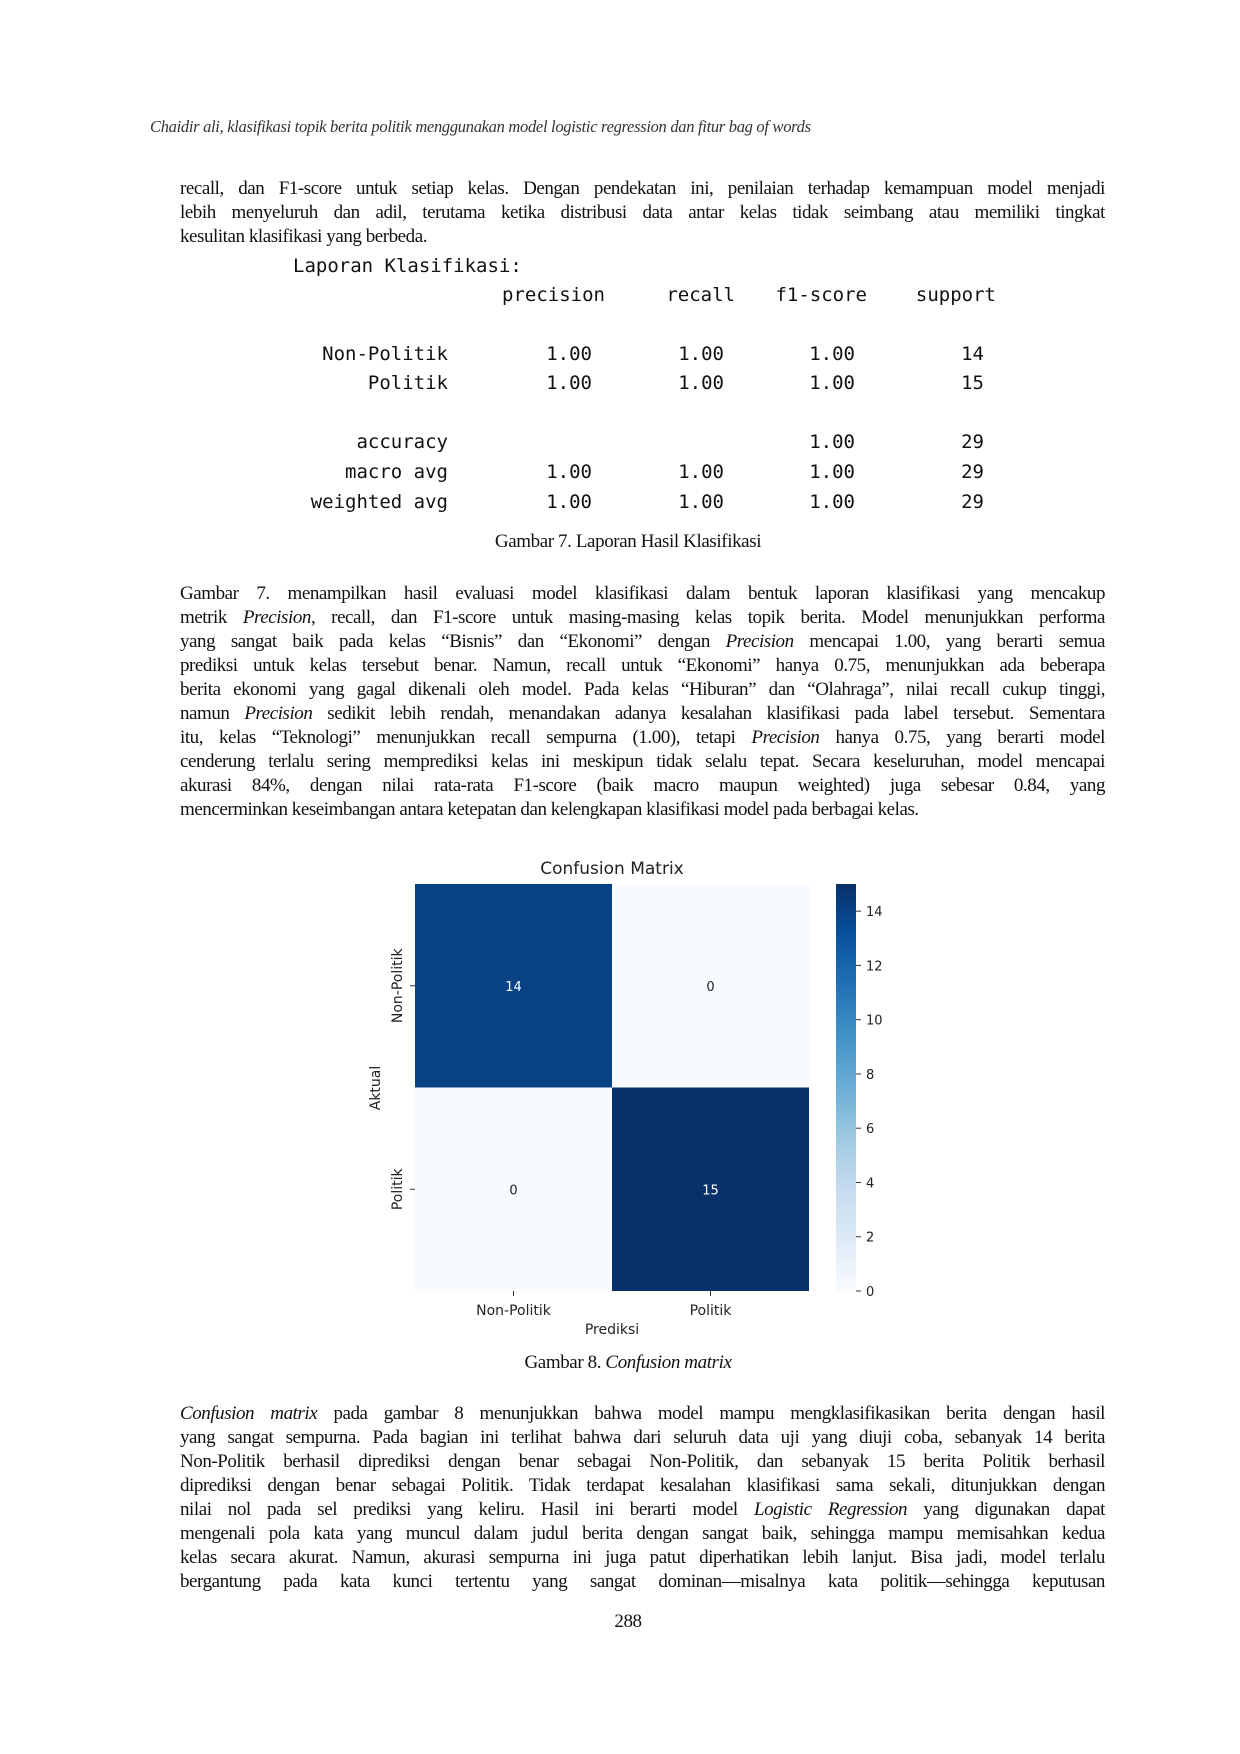  What do you see at coordinates (385, 354) in the screenshot?
I see `report-row-label: Non-Politik` at bounding box center [385, 354].